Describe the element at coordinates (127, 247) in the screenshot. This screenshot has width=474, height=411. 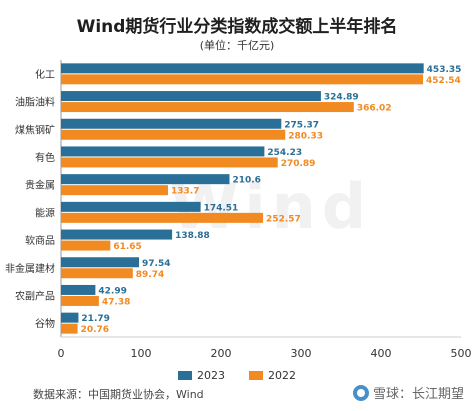
I see `data-label-2022: 61.65` at that location.